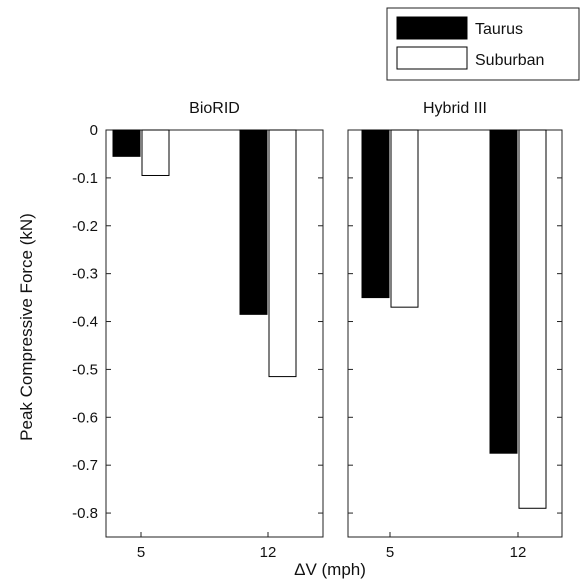  What do you see at coordinates (509, 60) in the screenshot?
I see `legend-label-suburban: Suburban` at bounding box center [509, 60].